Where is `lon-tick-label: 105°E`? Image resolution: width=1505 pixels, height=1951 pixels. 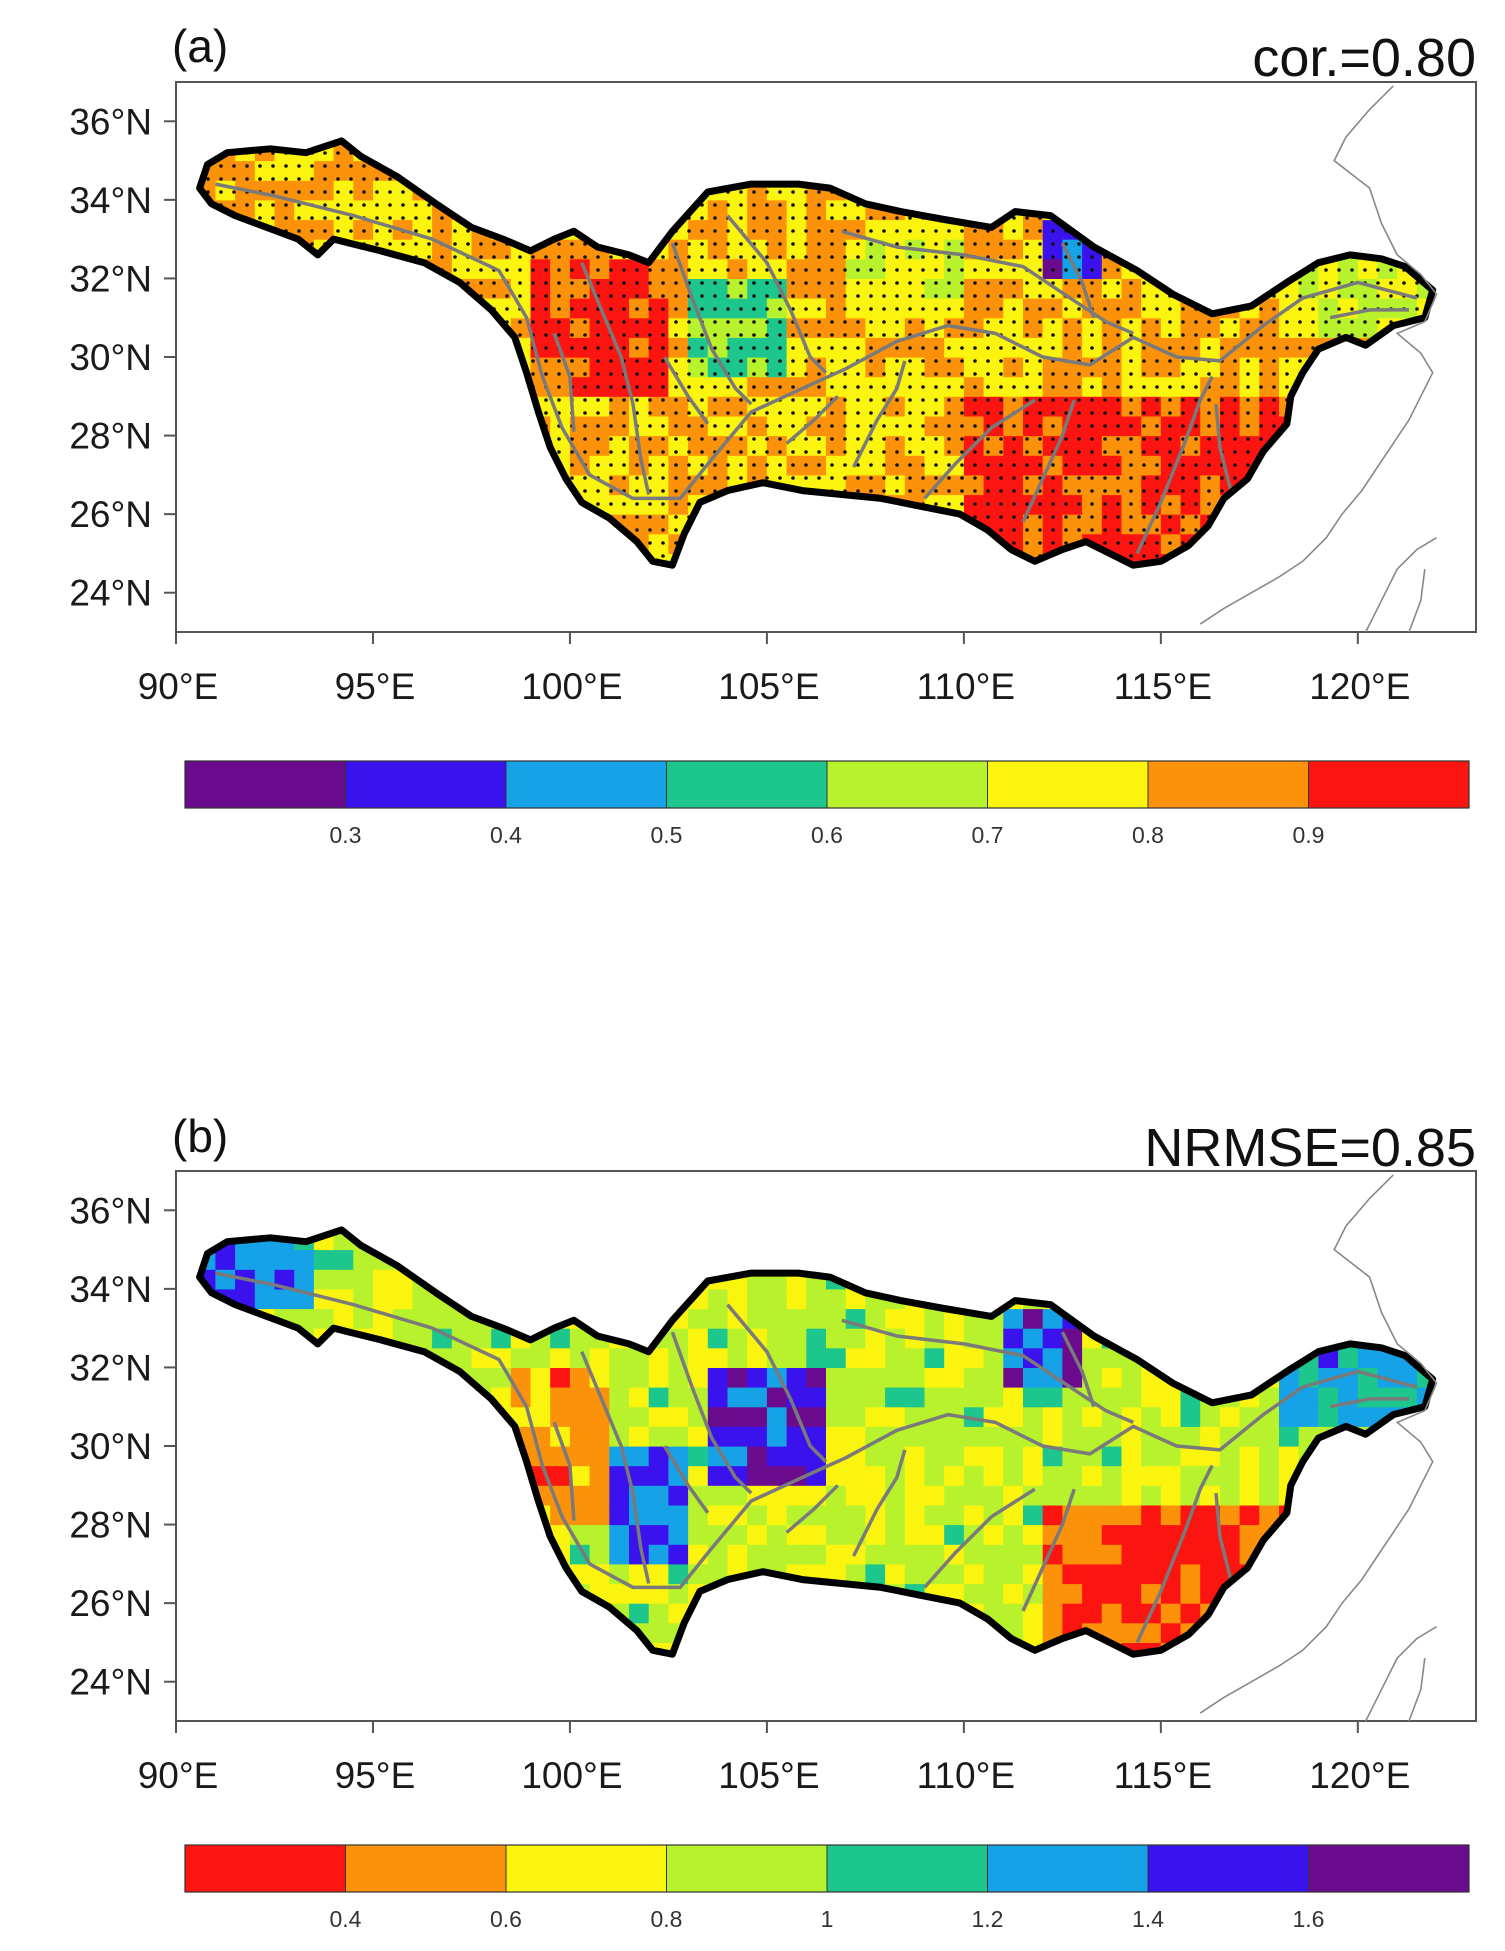 lon-tick-label: 105°E is located at coordinates (768, 1775).